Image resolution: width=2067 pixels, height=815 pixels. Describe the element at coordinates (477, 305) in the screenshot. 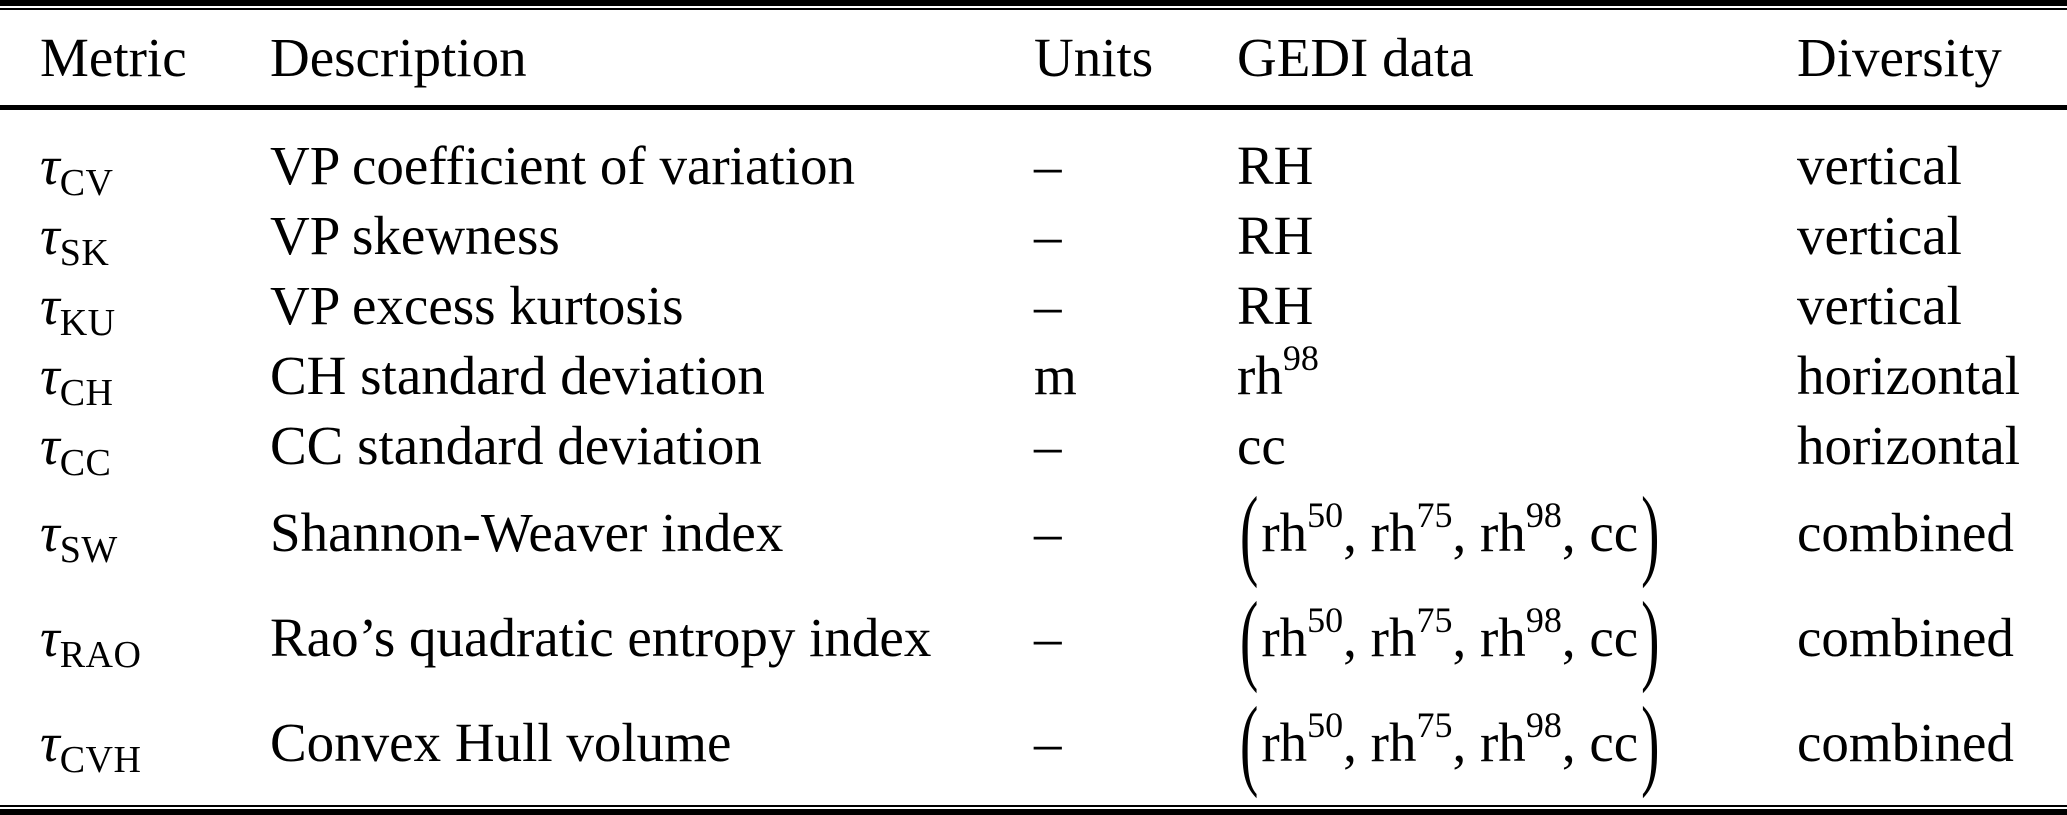

I see `description-cell: VP excess kurtosis` at that location.